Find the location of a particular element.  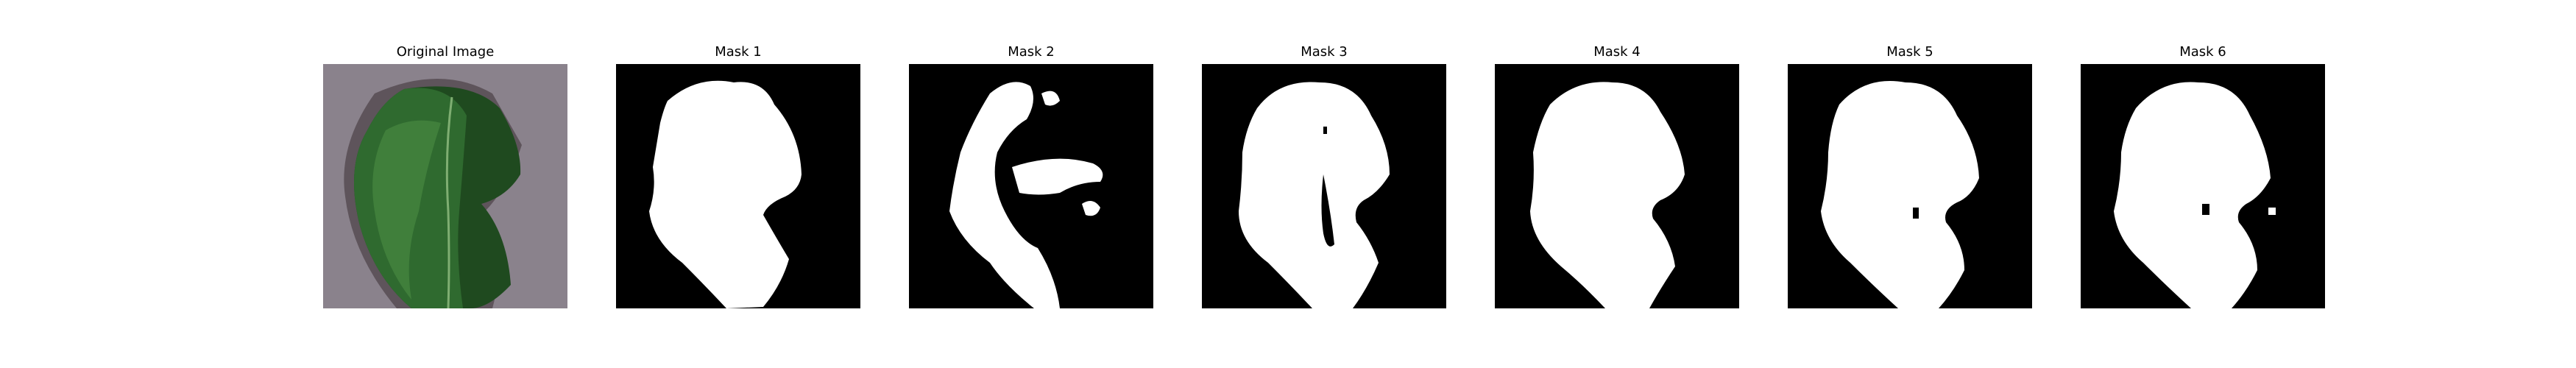

panel-title: Mask 5 is located at coordinates (1909, 52).